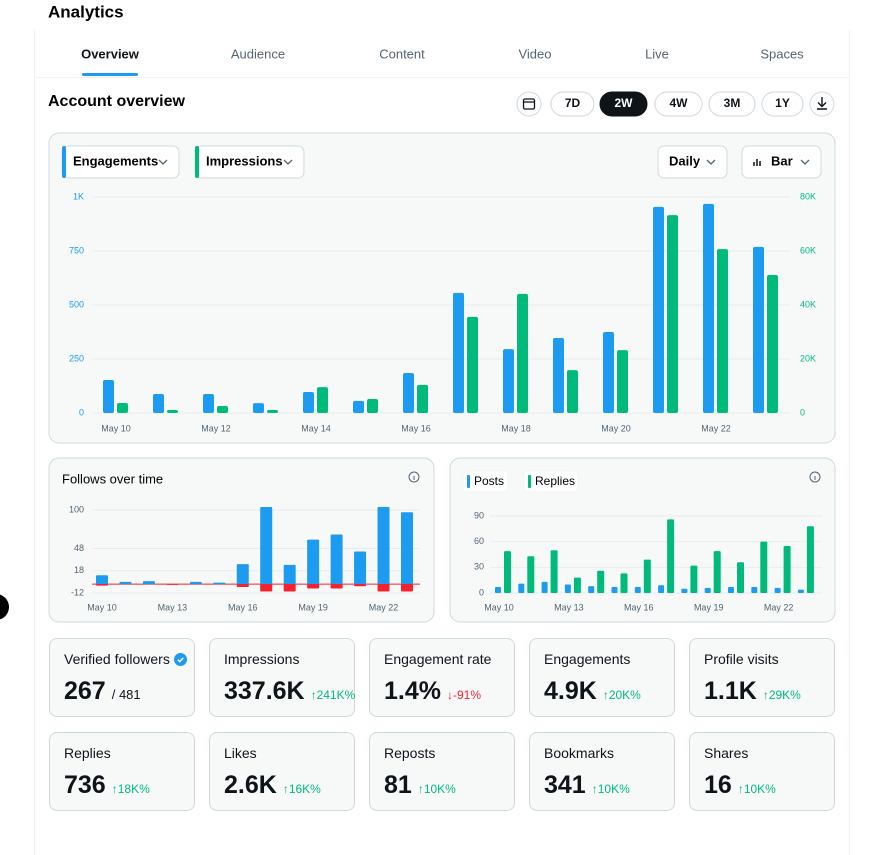 The image size is (891, 855). Describe the element at coordinates (479, 567) in the screenshot. I see `y-tick-label: 30` at that location.